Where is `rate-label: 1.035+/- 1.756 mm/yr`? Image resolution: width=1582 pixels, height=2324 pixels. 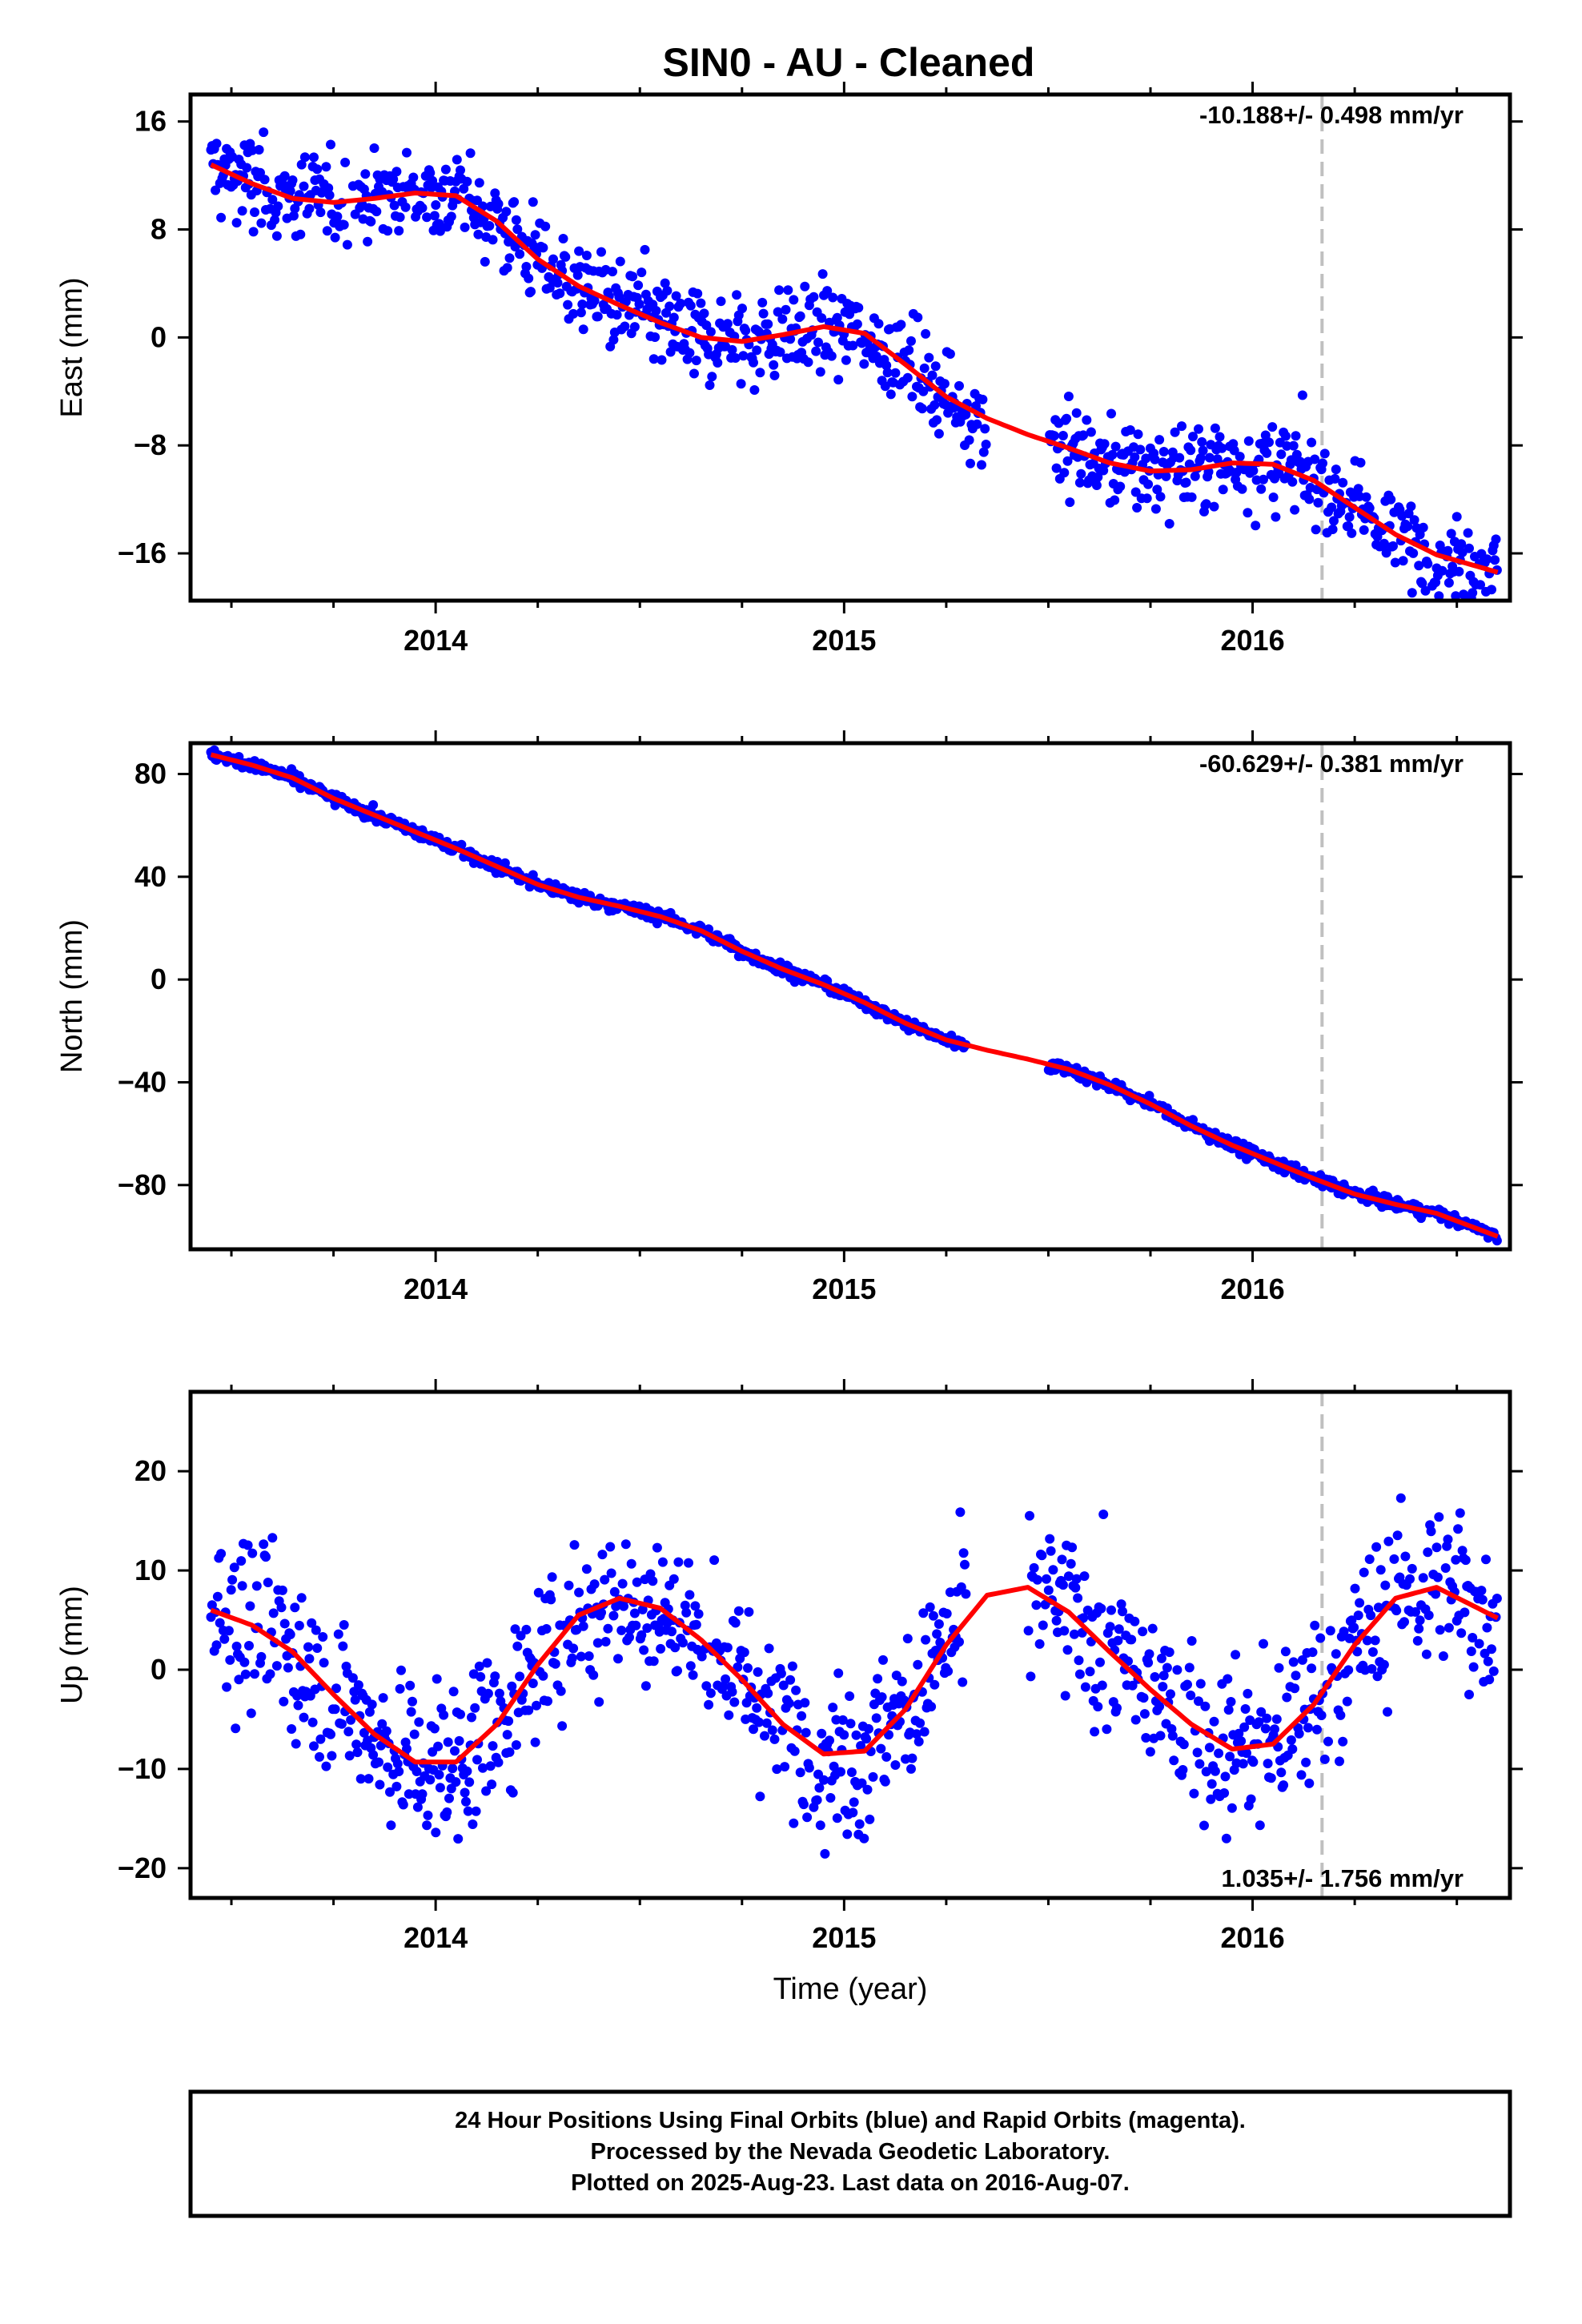
rate-label: 1.035+/- 1.756 mm/yr is located at coordinates (1343, 1878).